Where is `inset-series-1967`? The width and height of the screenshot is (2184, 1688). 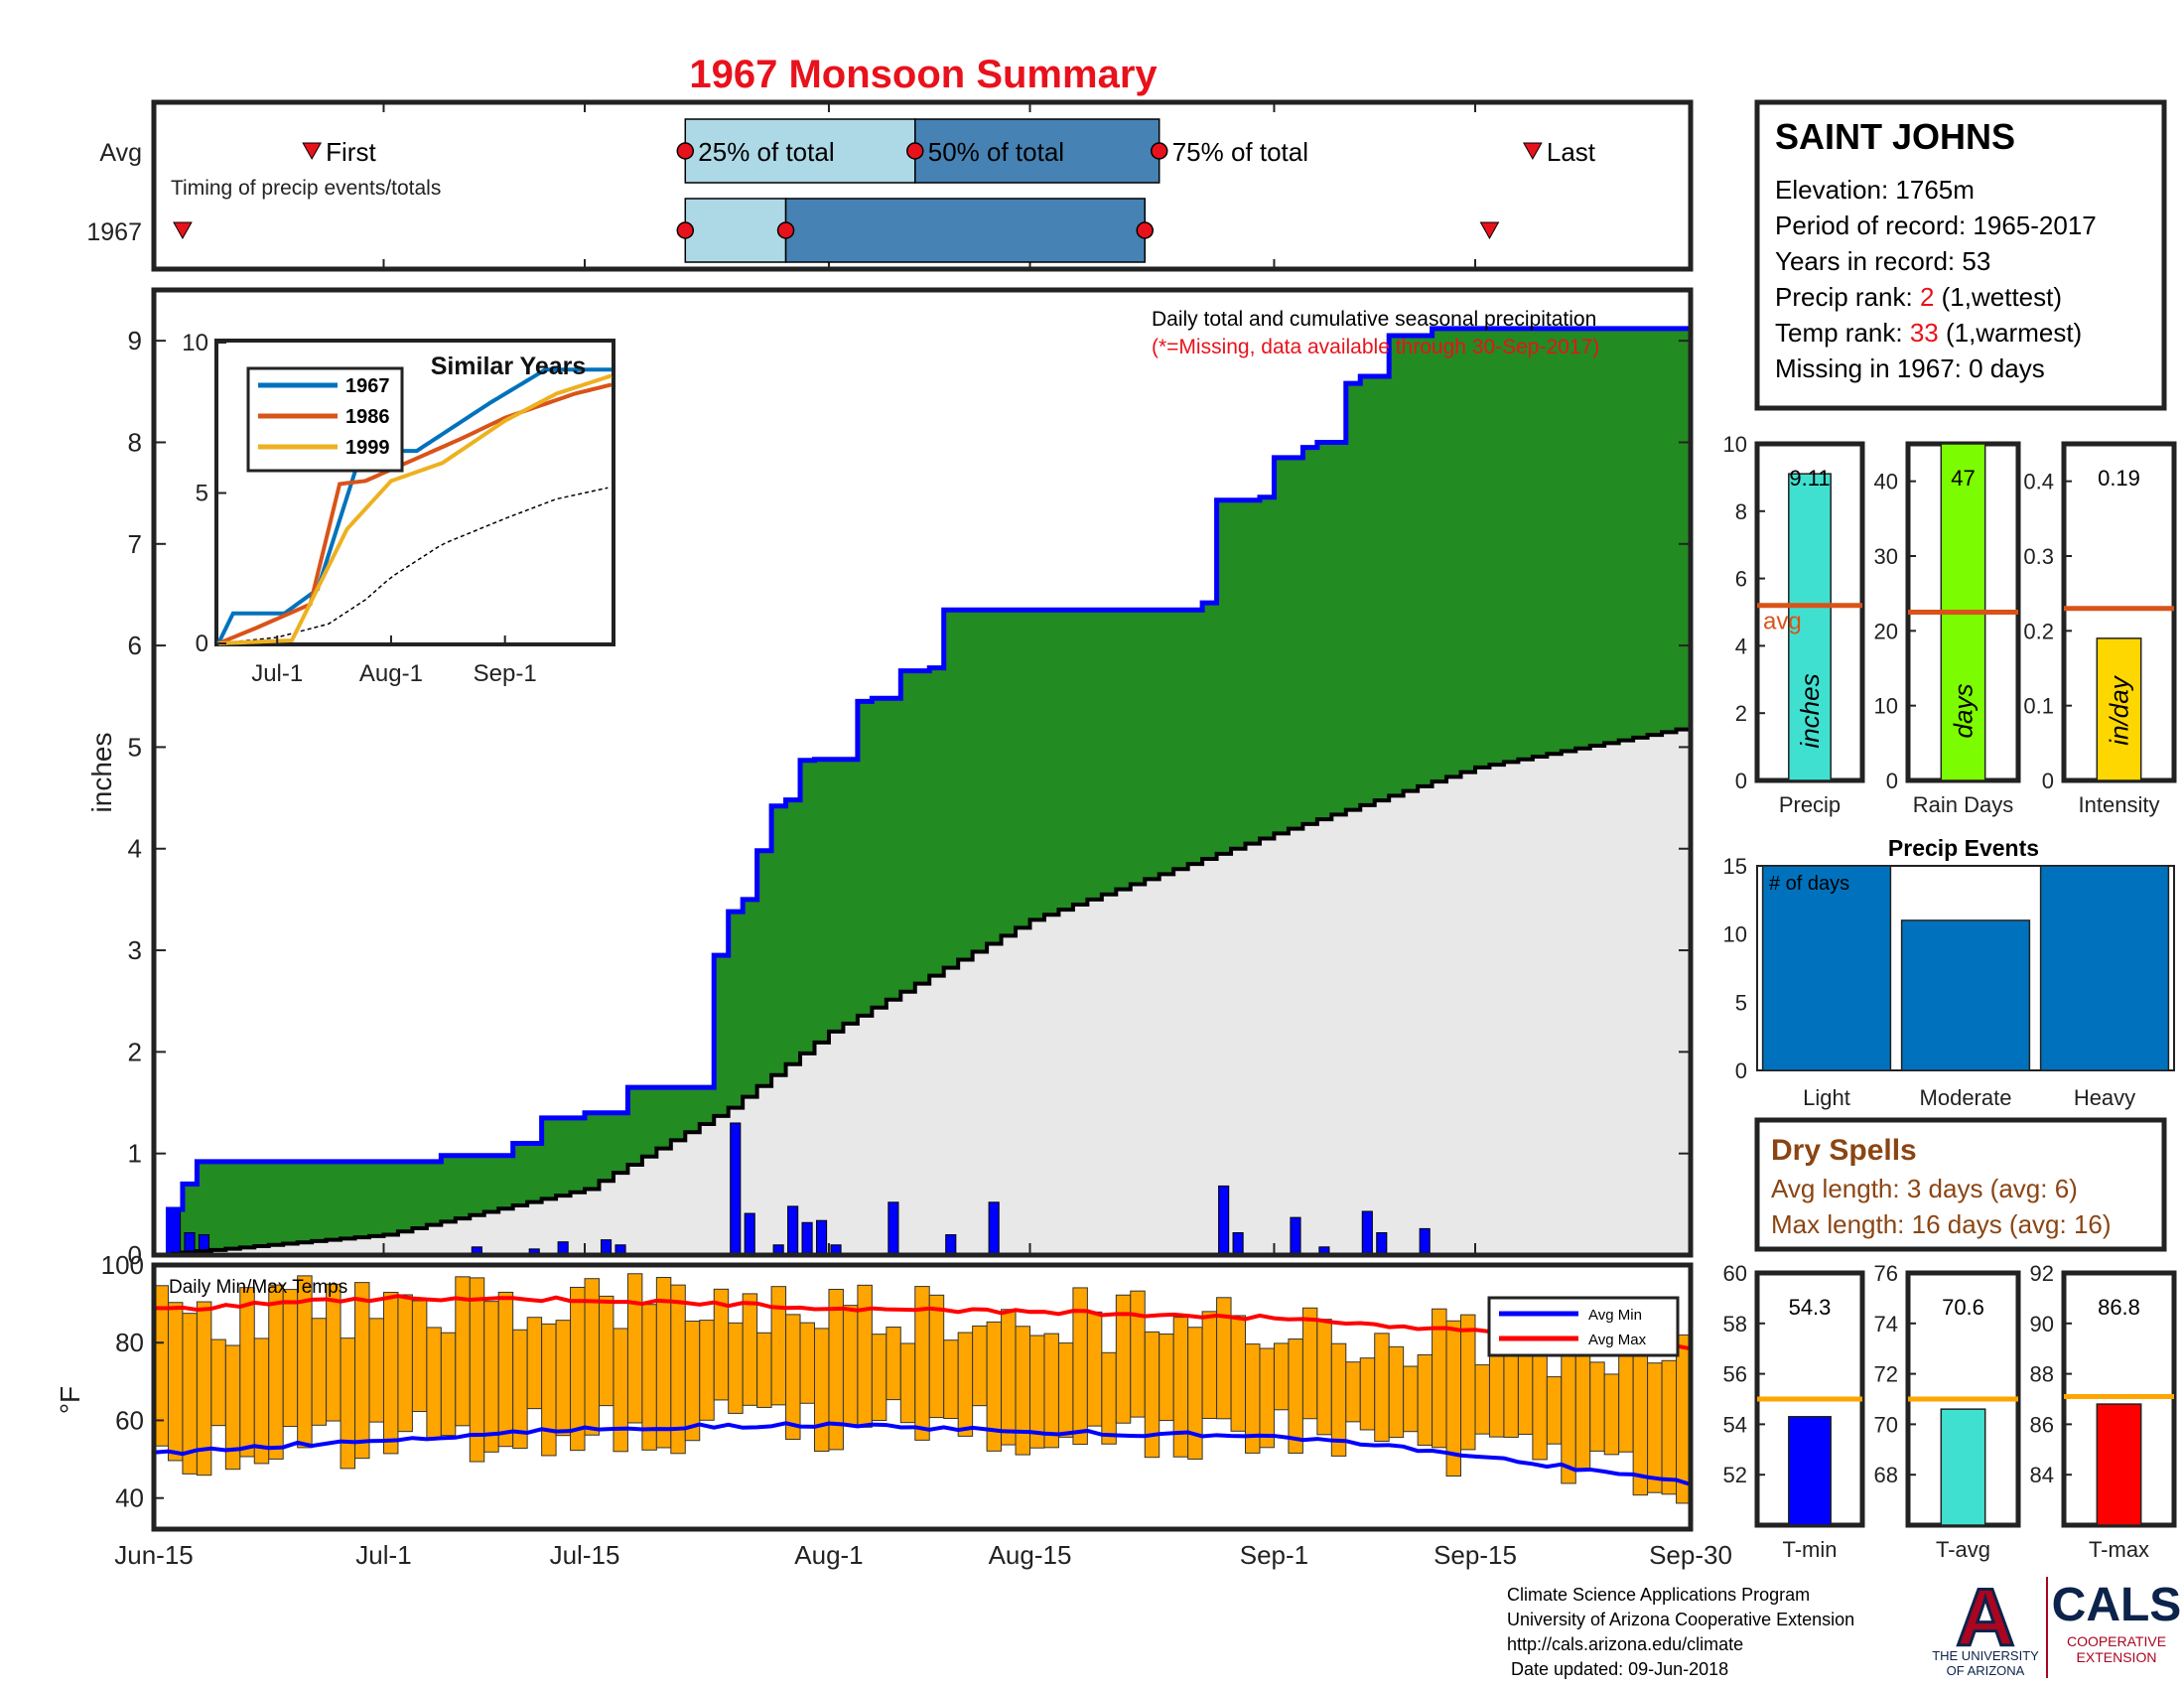
inset-series-1967 is located at coordinates (414, 505).